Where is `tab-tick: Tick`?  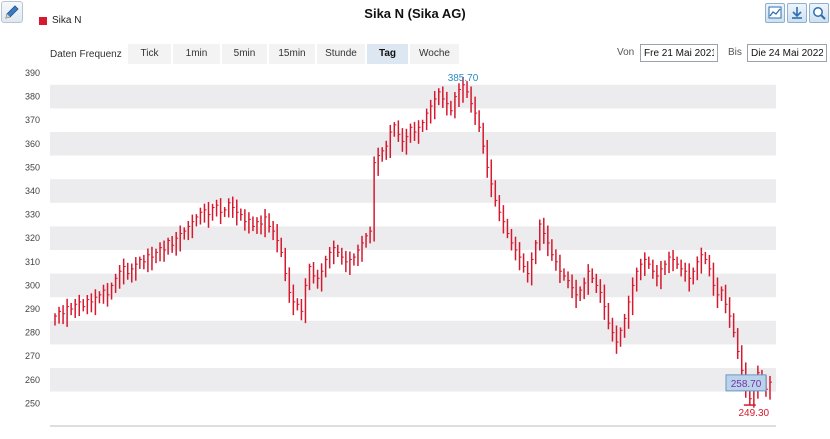
tab-tick: Tick is located at coordinates (149, 54).